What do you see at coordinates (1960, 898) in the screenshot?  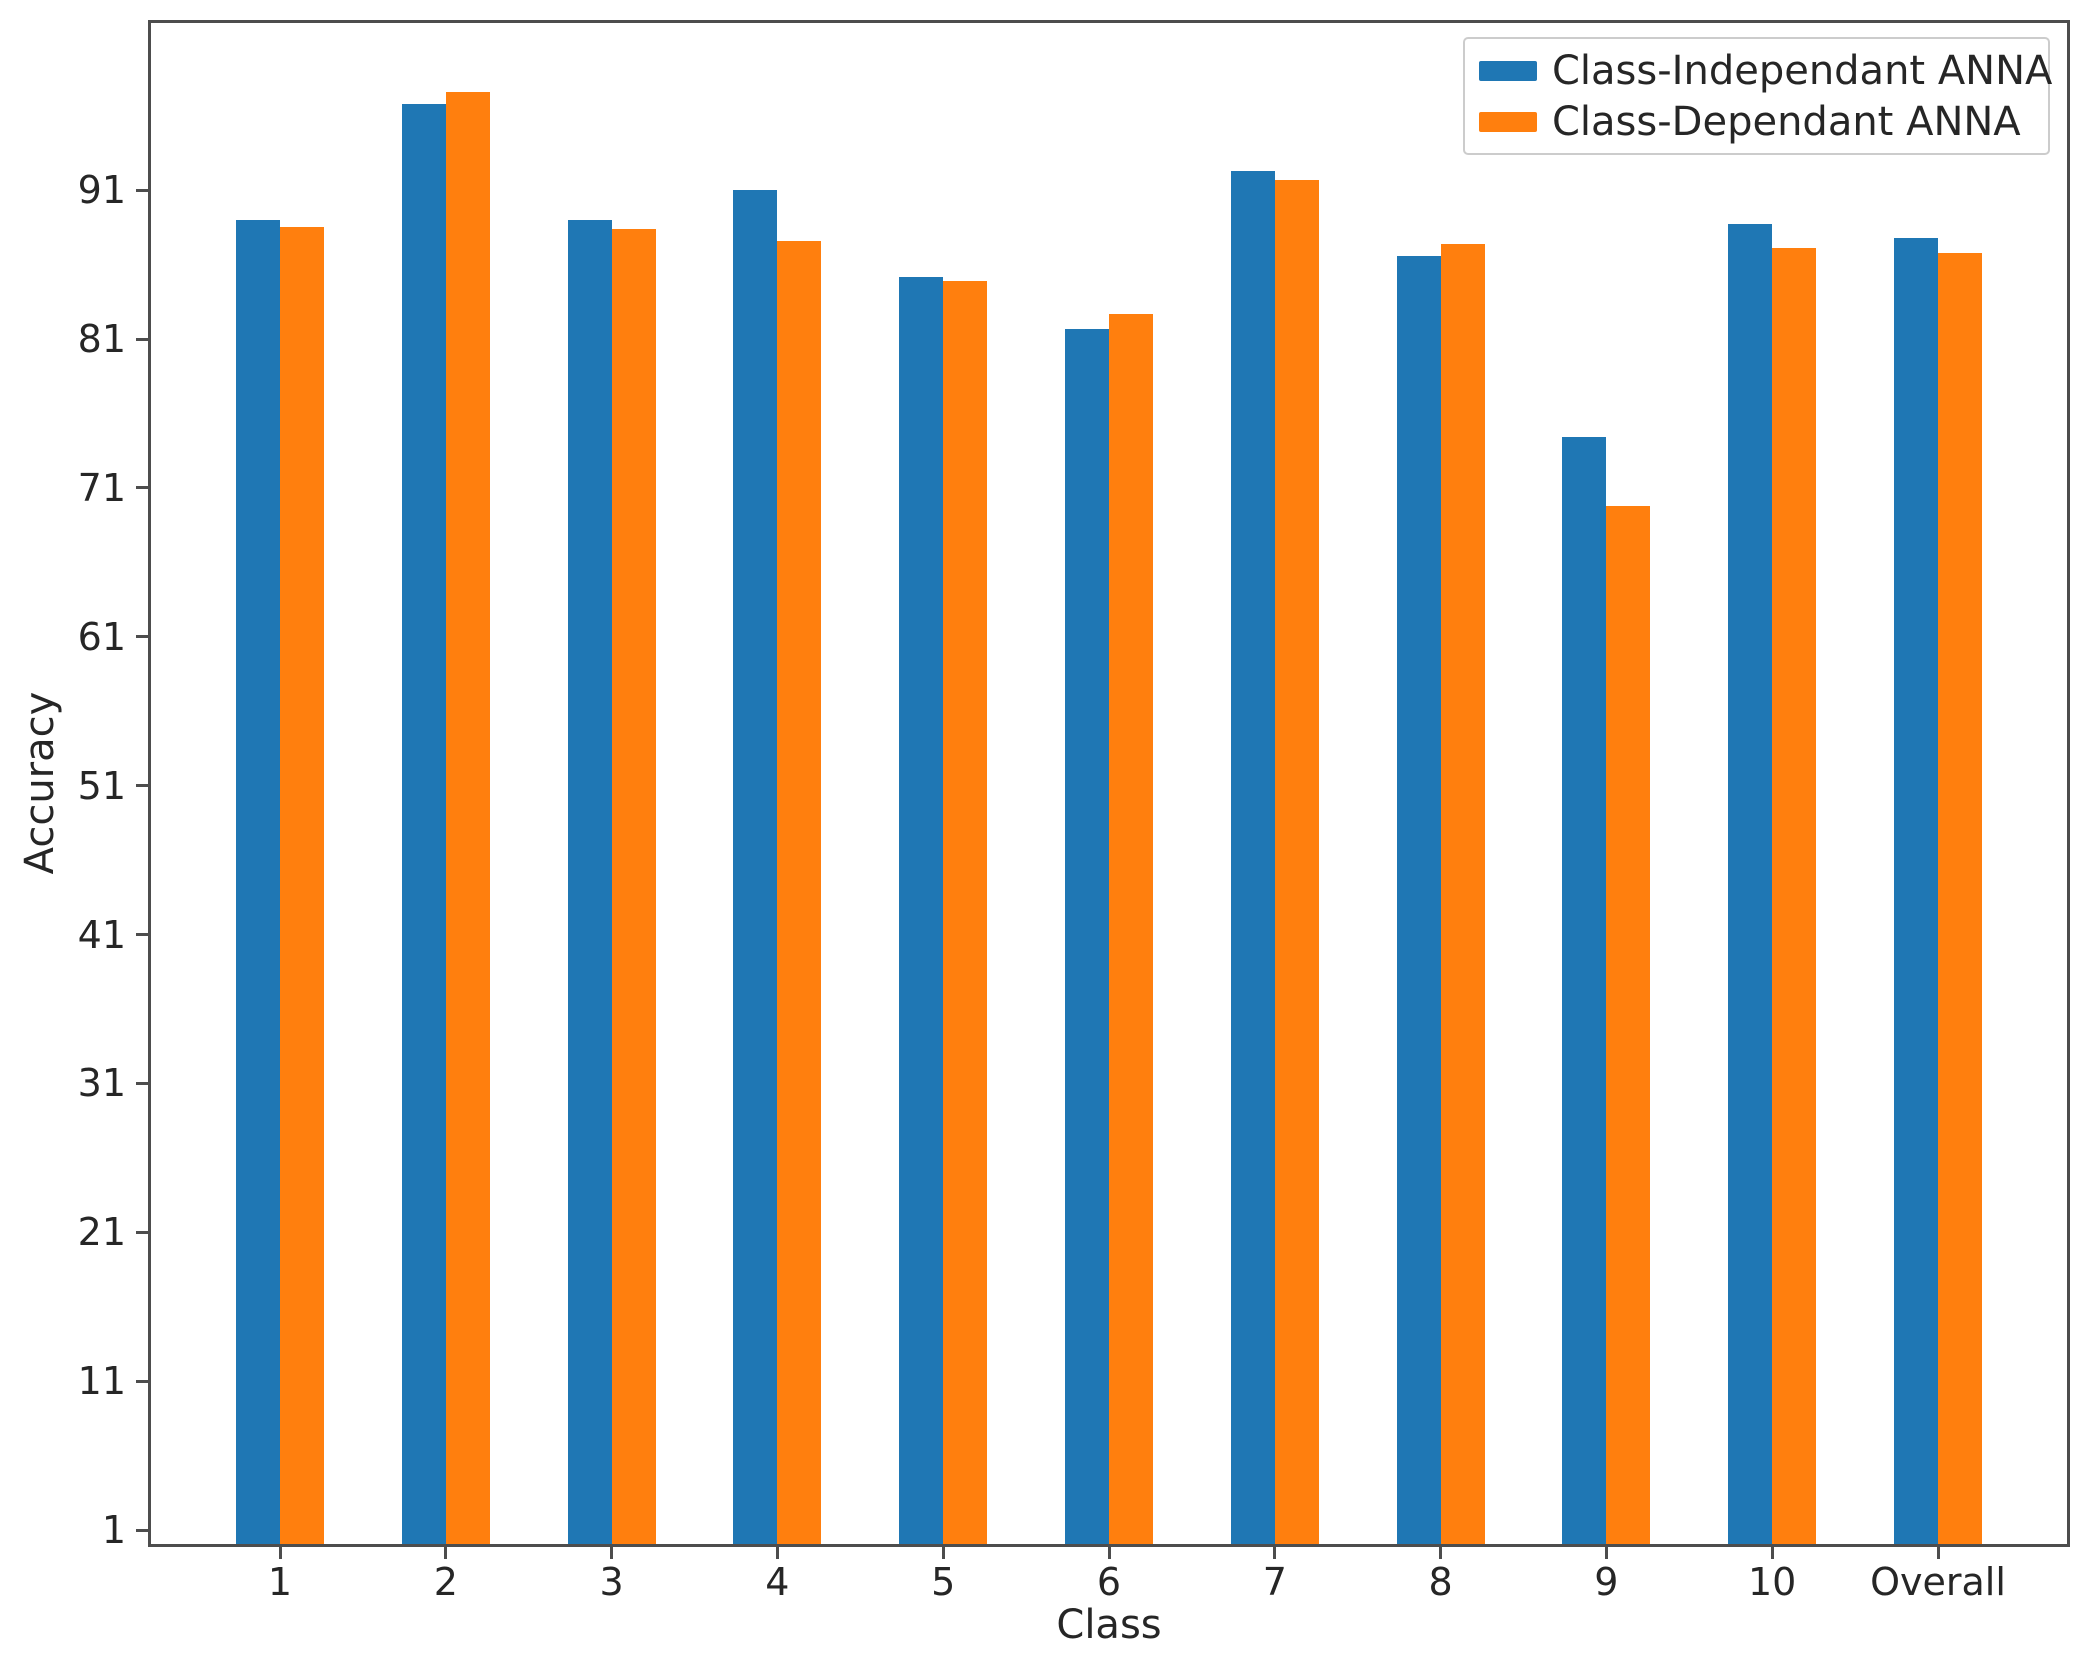 I see `bar-series1-overall` at bounding box center [1960, 898].